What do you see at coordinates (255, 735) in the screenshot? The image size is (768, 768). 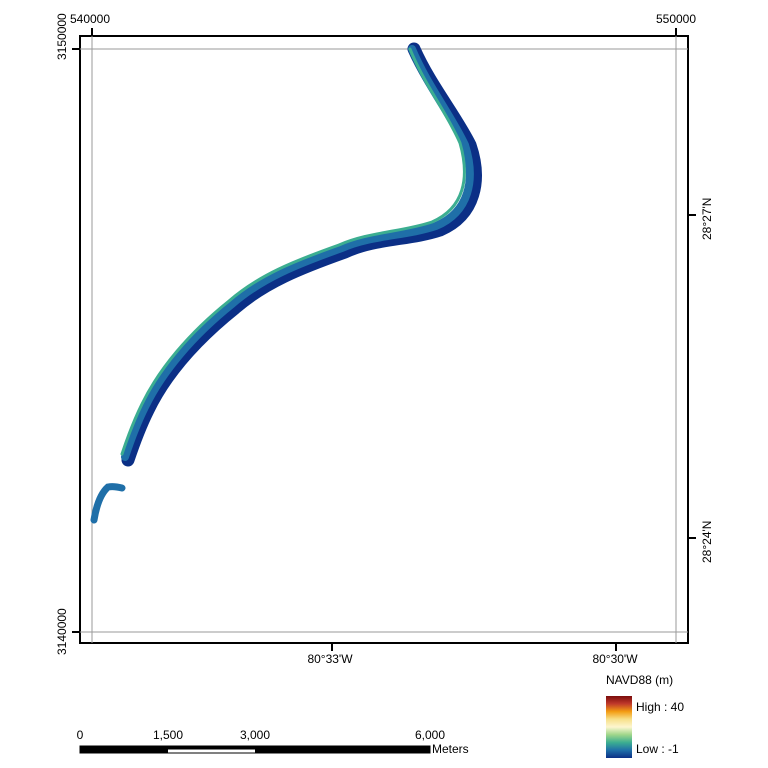 I see `scale-tick-3000: 3,000` at bounding box center [255, 735].